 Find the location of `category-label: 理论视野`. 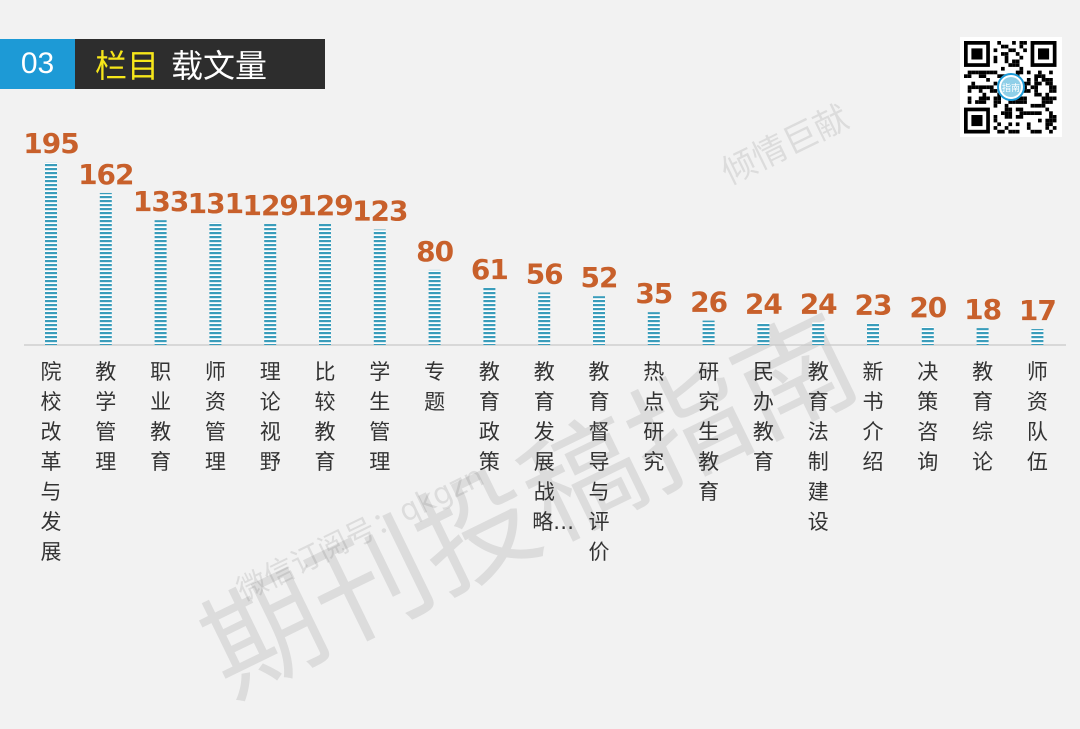

category-label: 理论视野 is located at coordinates (270, 417).